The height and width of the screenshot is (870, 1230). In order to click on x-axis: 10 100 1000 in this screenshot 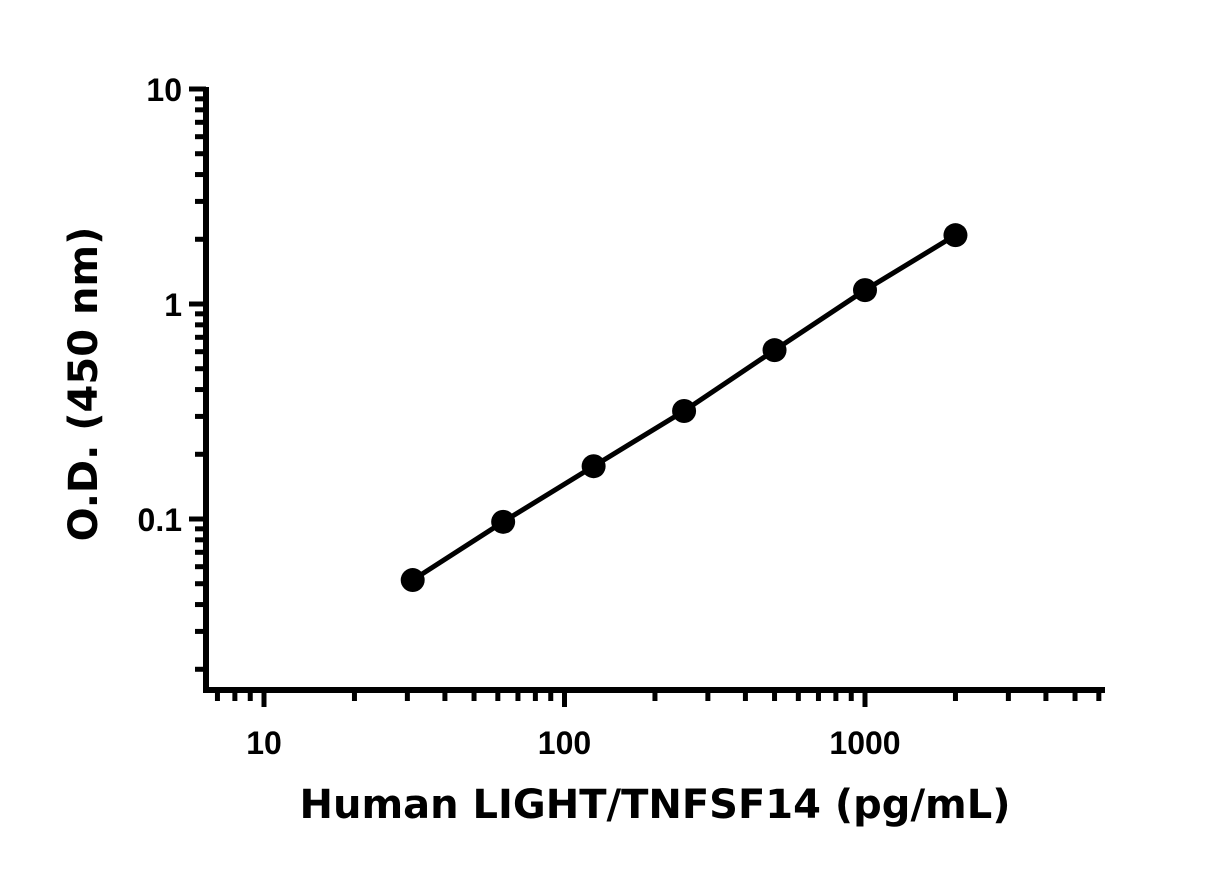, I will do `click(654, 724)`.